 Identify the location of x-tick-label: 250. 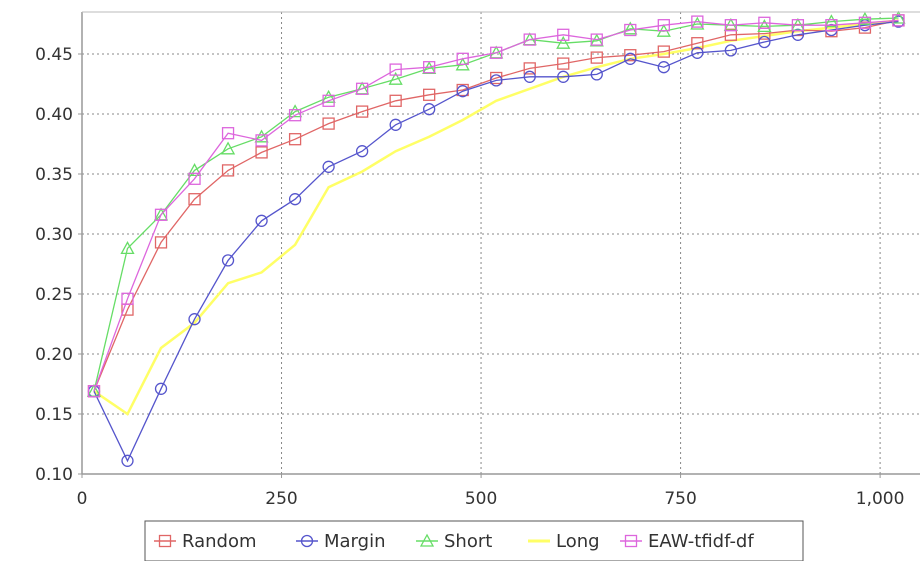
(281, 499).